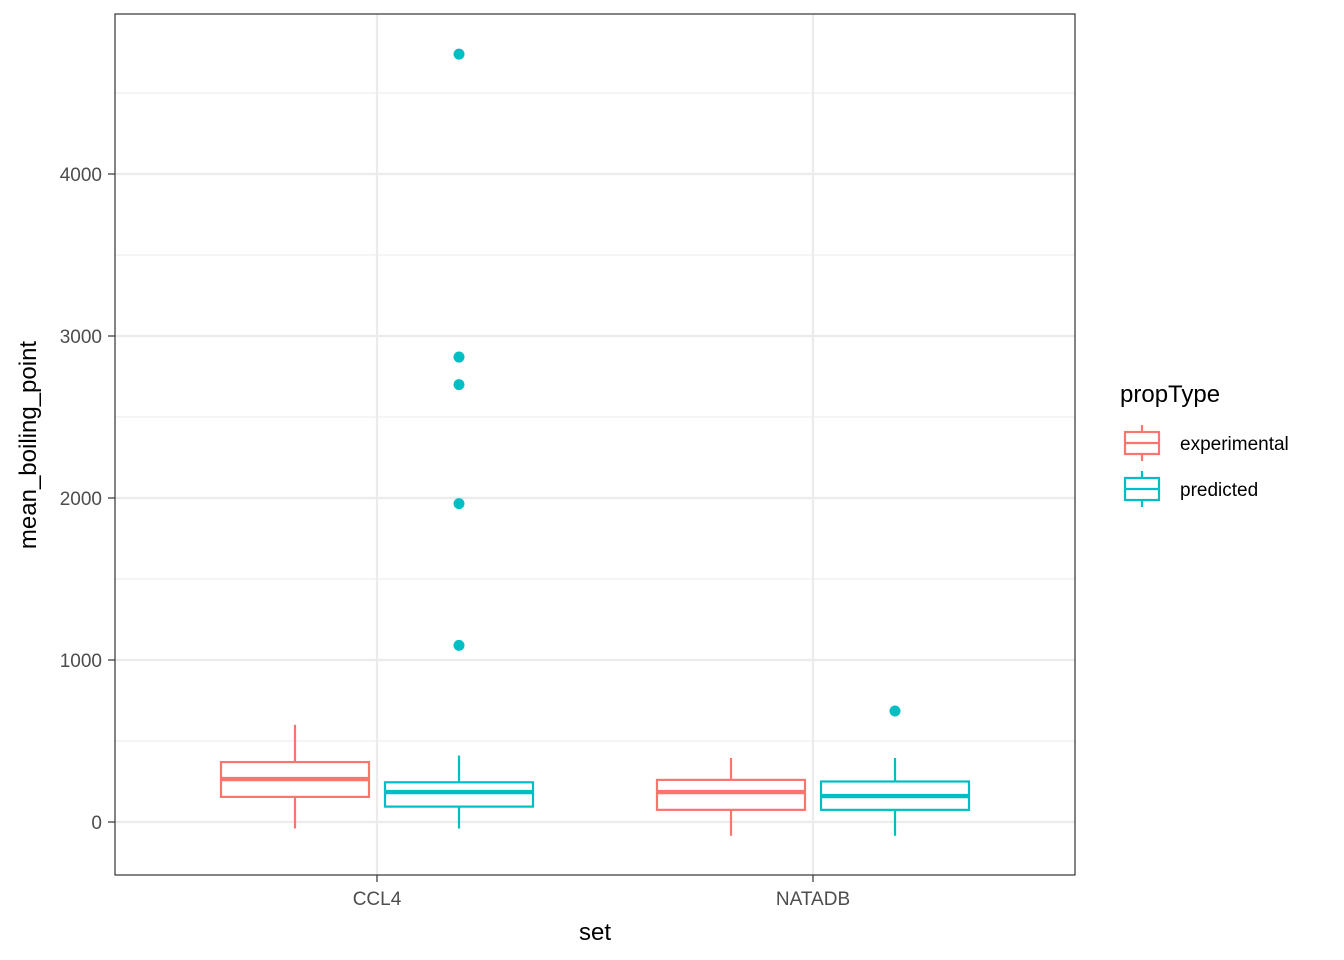 The image size is (1344, 960). I want to click on y-tick-label: 4000, so click(81, 175).